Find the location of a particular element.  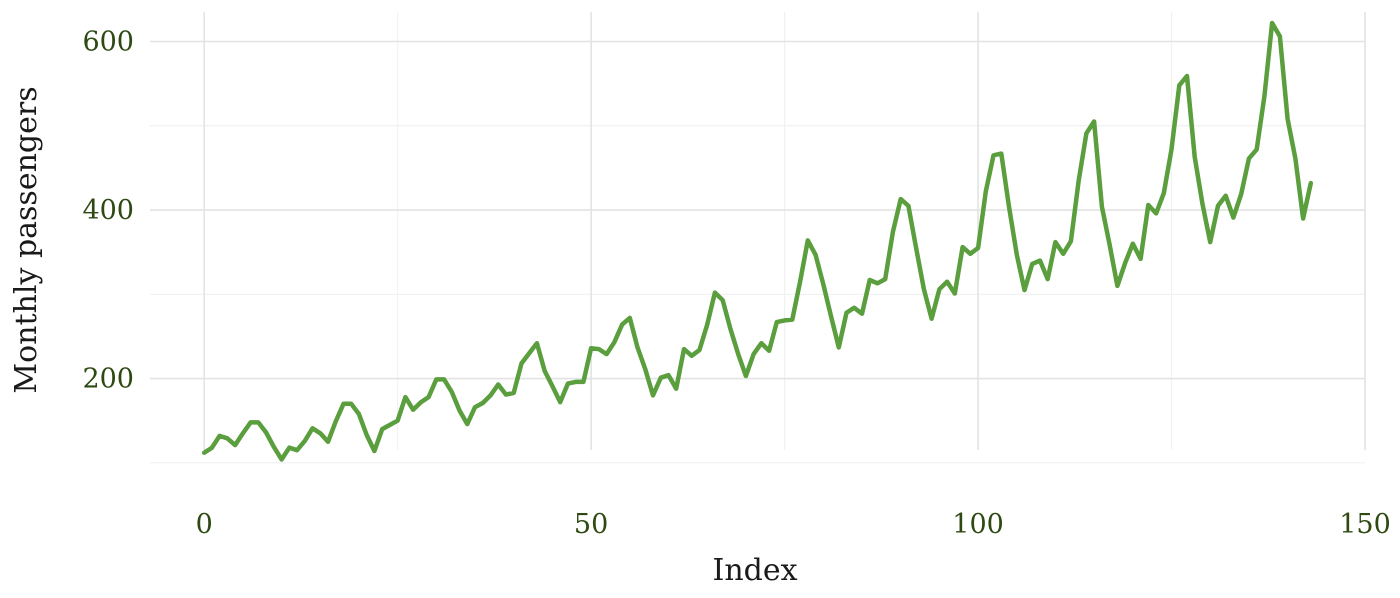

y-tick-labels: 200 400 600 is located at coordinates (108, 210).